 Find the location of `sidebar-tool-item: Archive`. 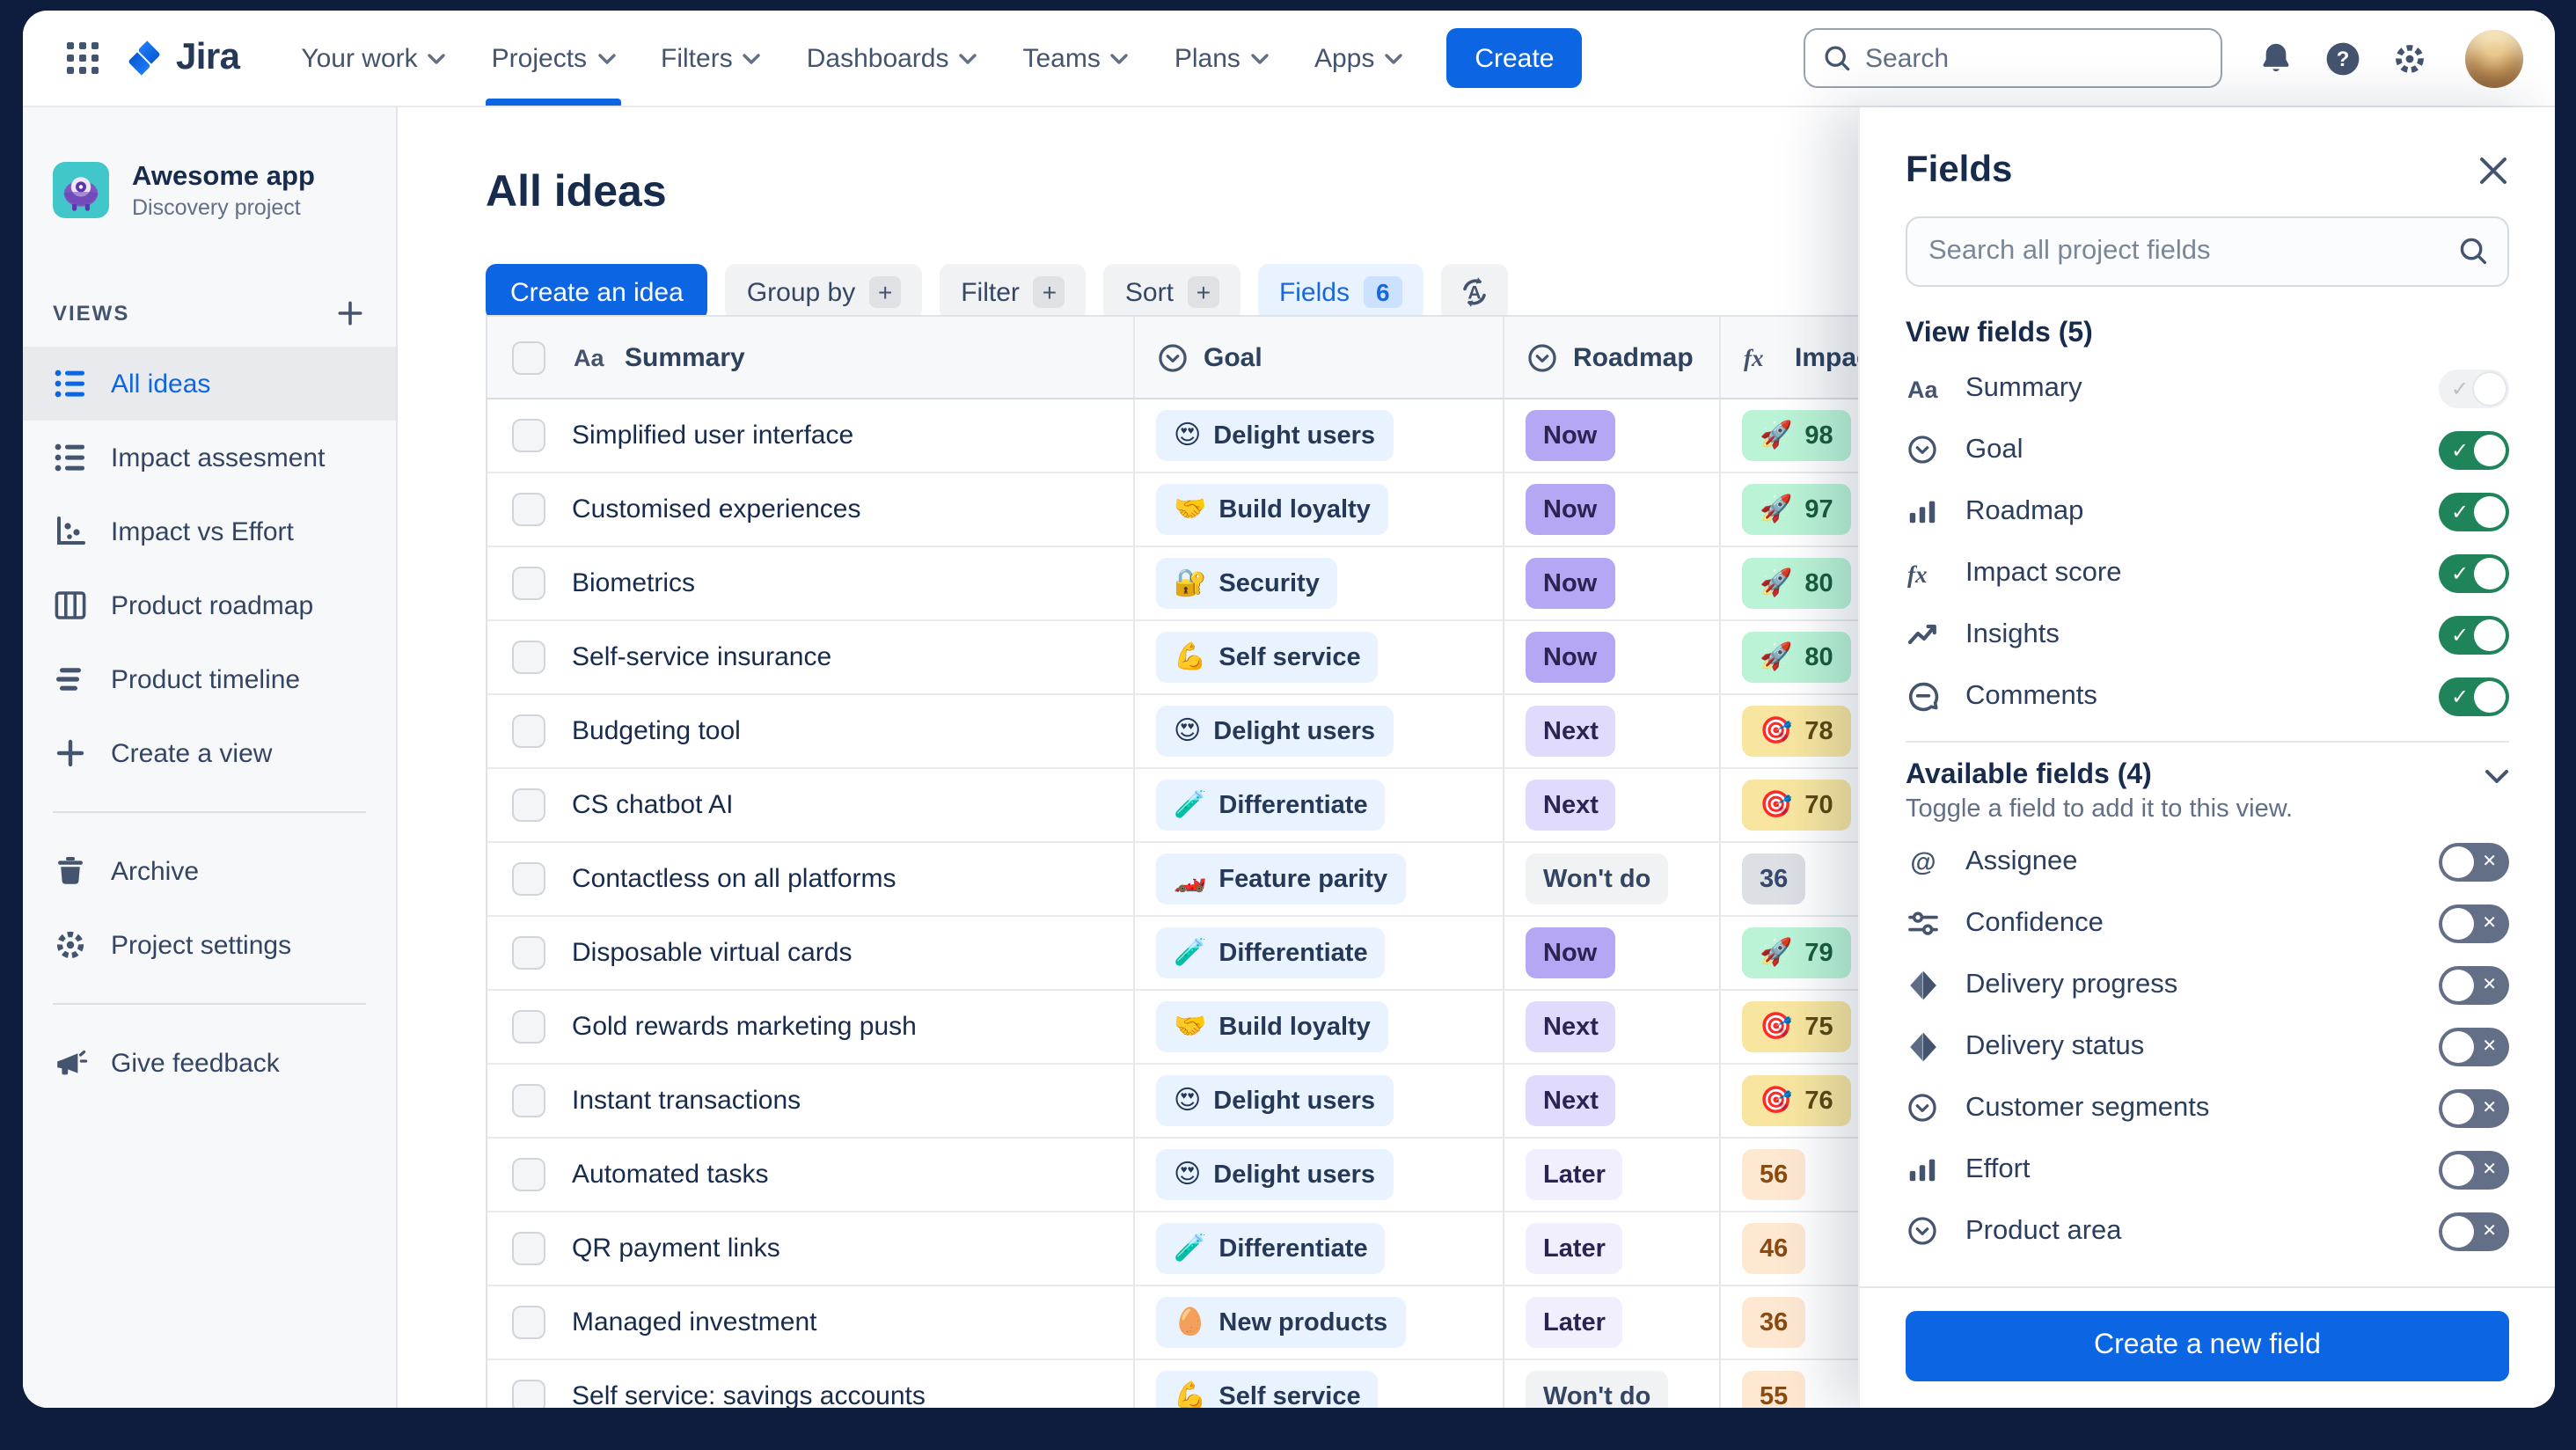

sidebar-tool-item: Archive is located at coordinates (209, 872).